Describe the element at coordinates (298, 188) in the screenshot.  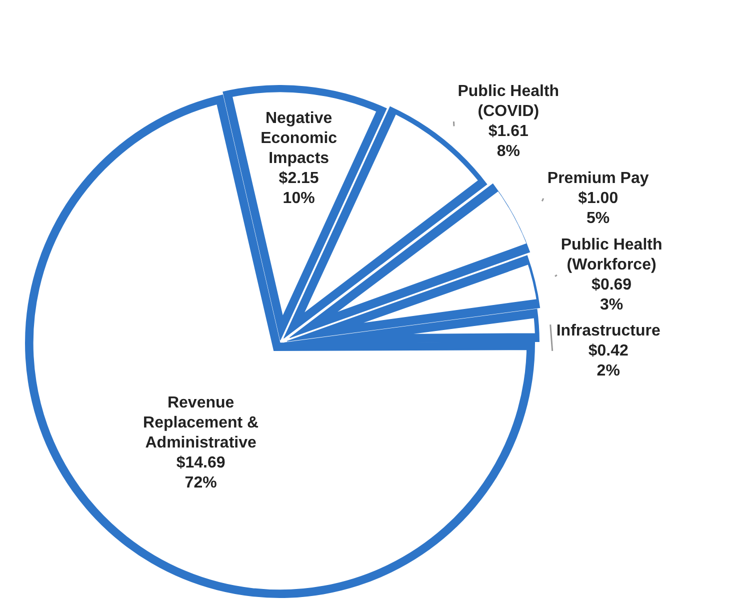
I see `data-label: $2.15 10%` at that location.